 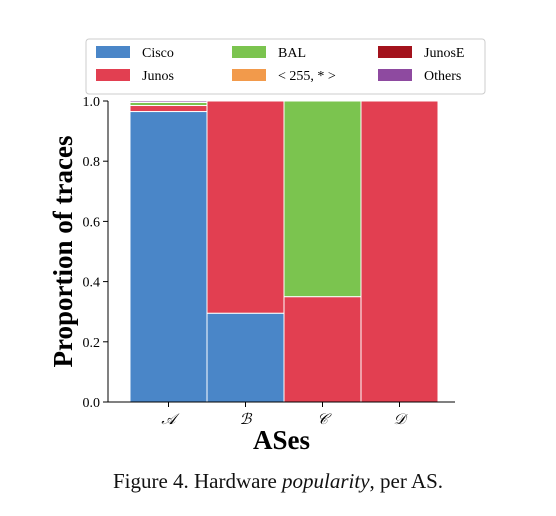 I want to click on y-tick-label-0: 0.0, so click(x=92, y=403).